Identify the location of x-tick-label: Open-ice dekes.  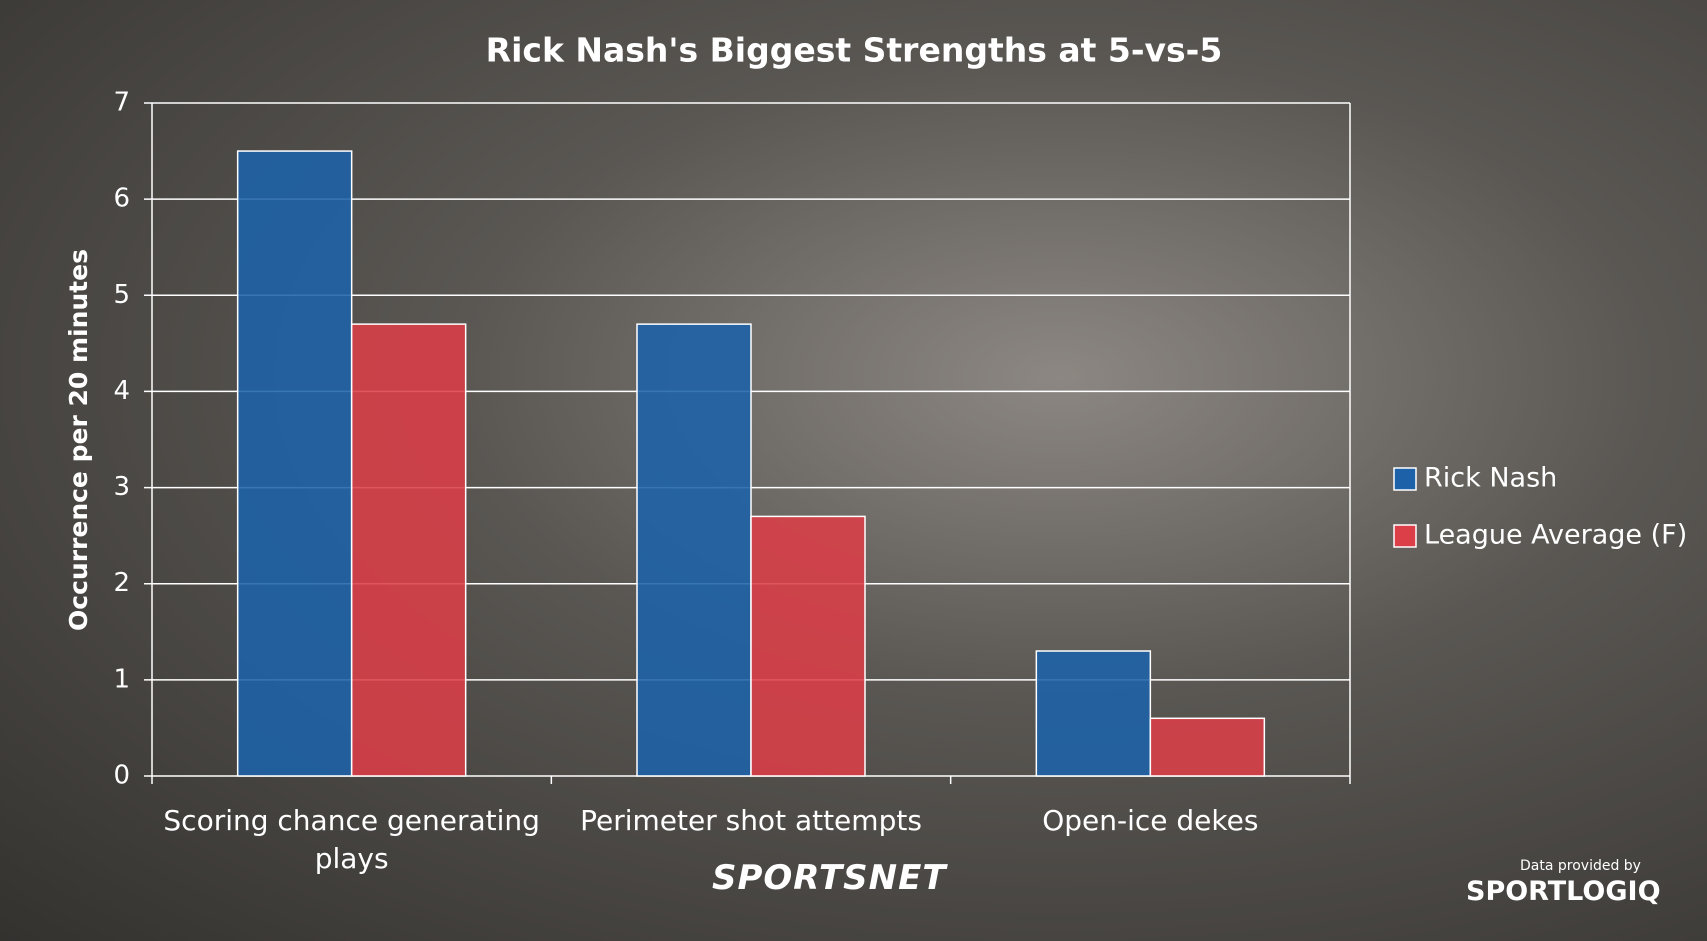
(1150, 820).